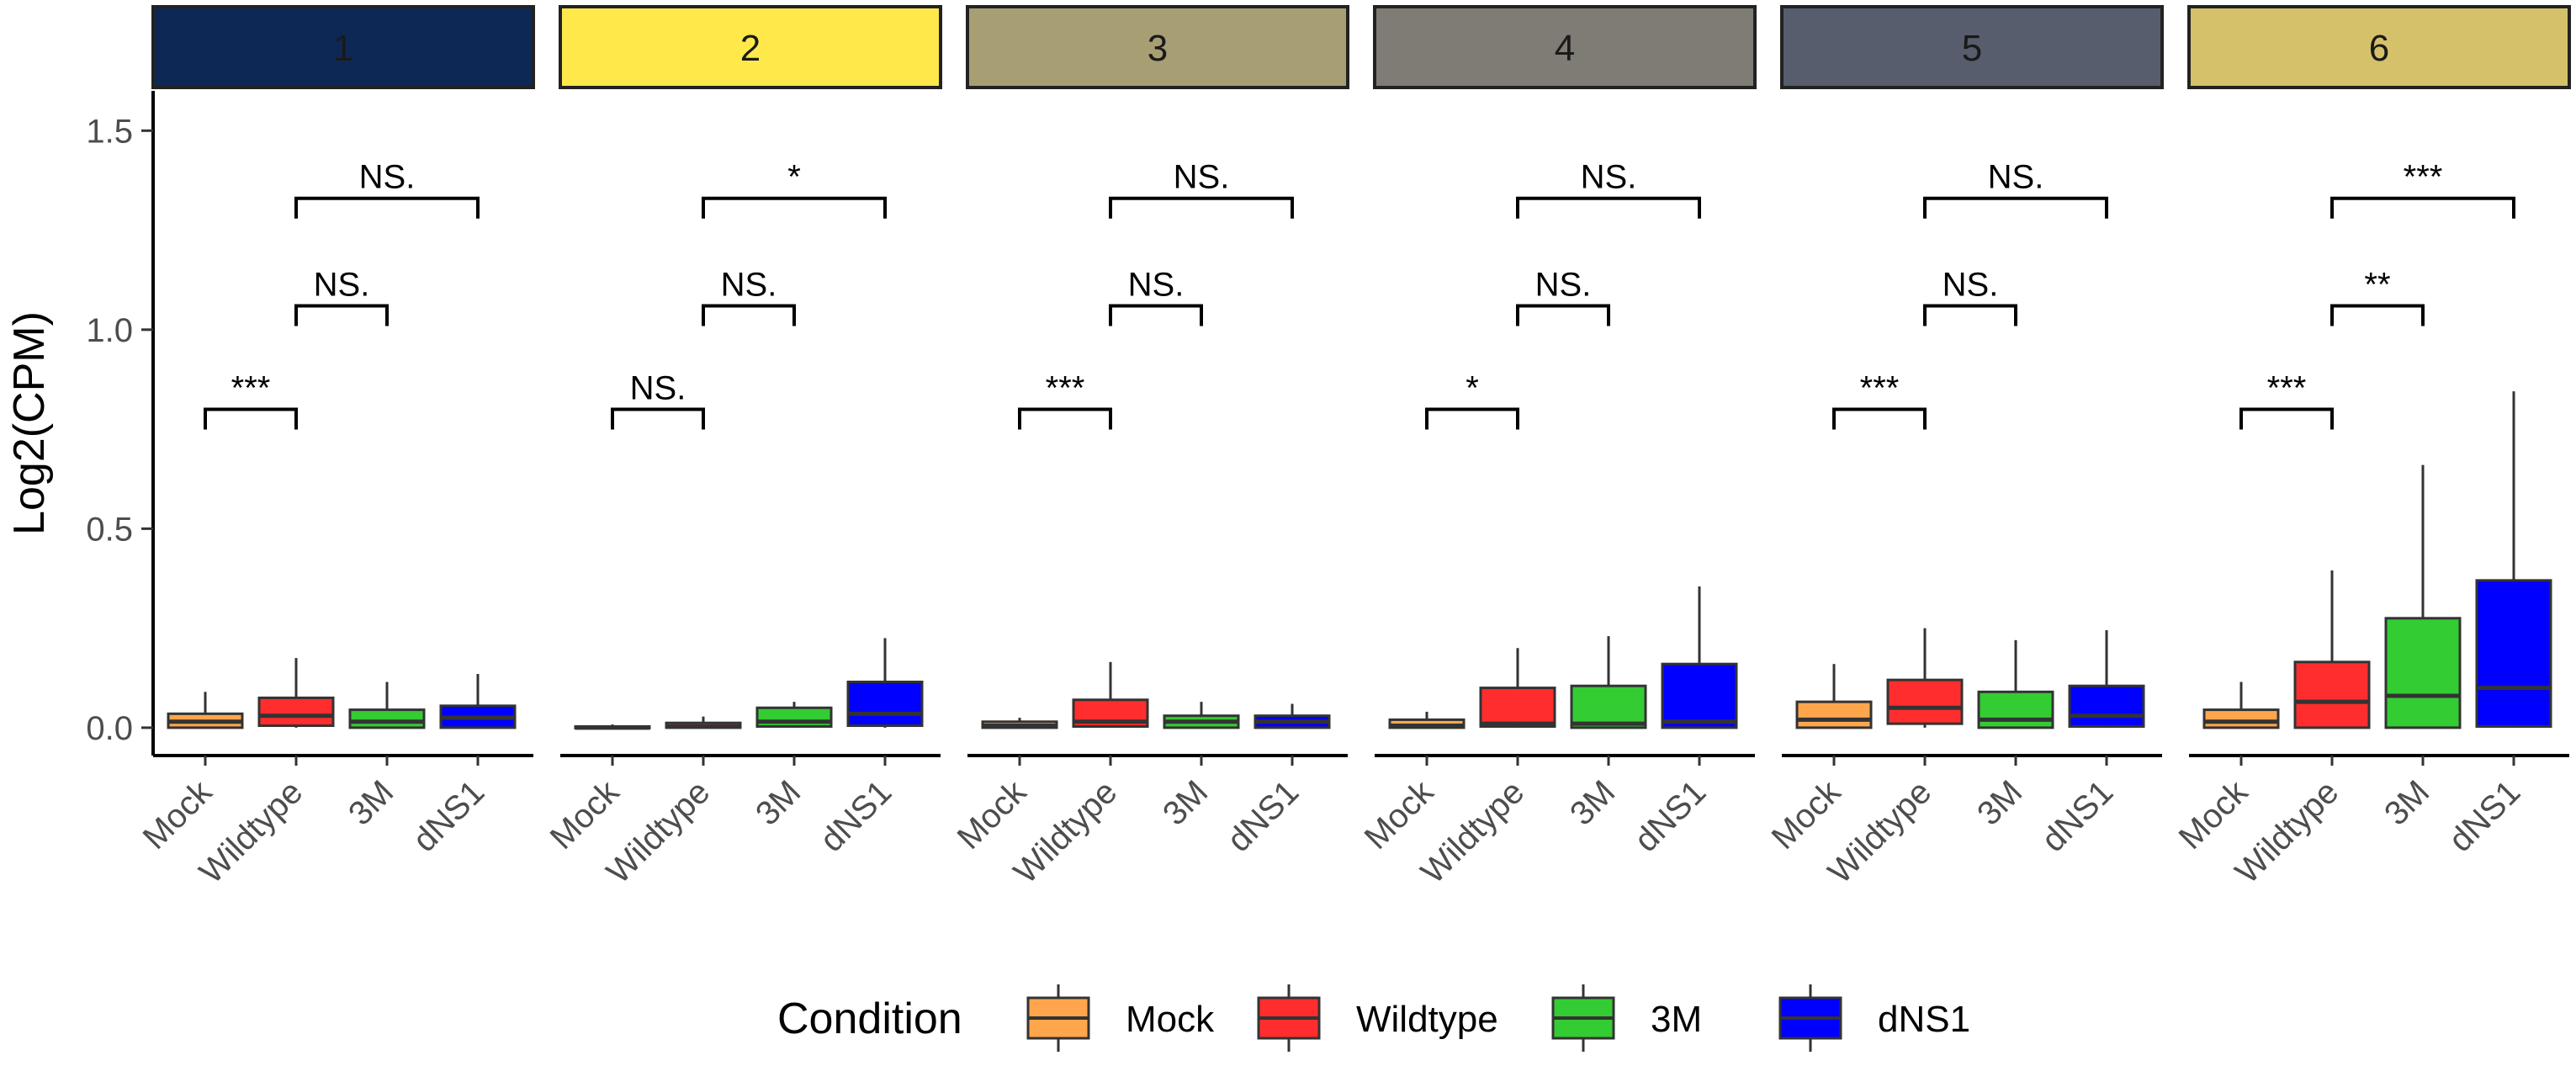  What do you see at coordinates (29, 423) in the screenshot?
I see `y-axis-title: Log2(CPM)` at bounding box center [29, 423].